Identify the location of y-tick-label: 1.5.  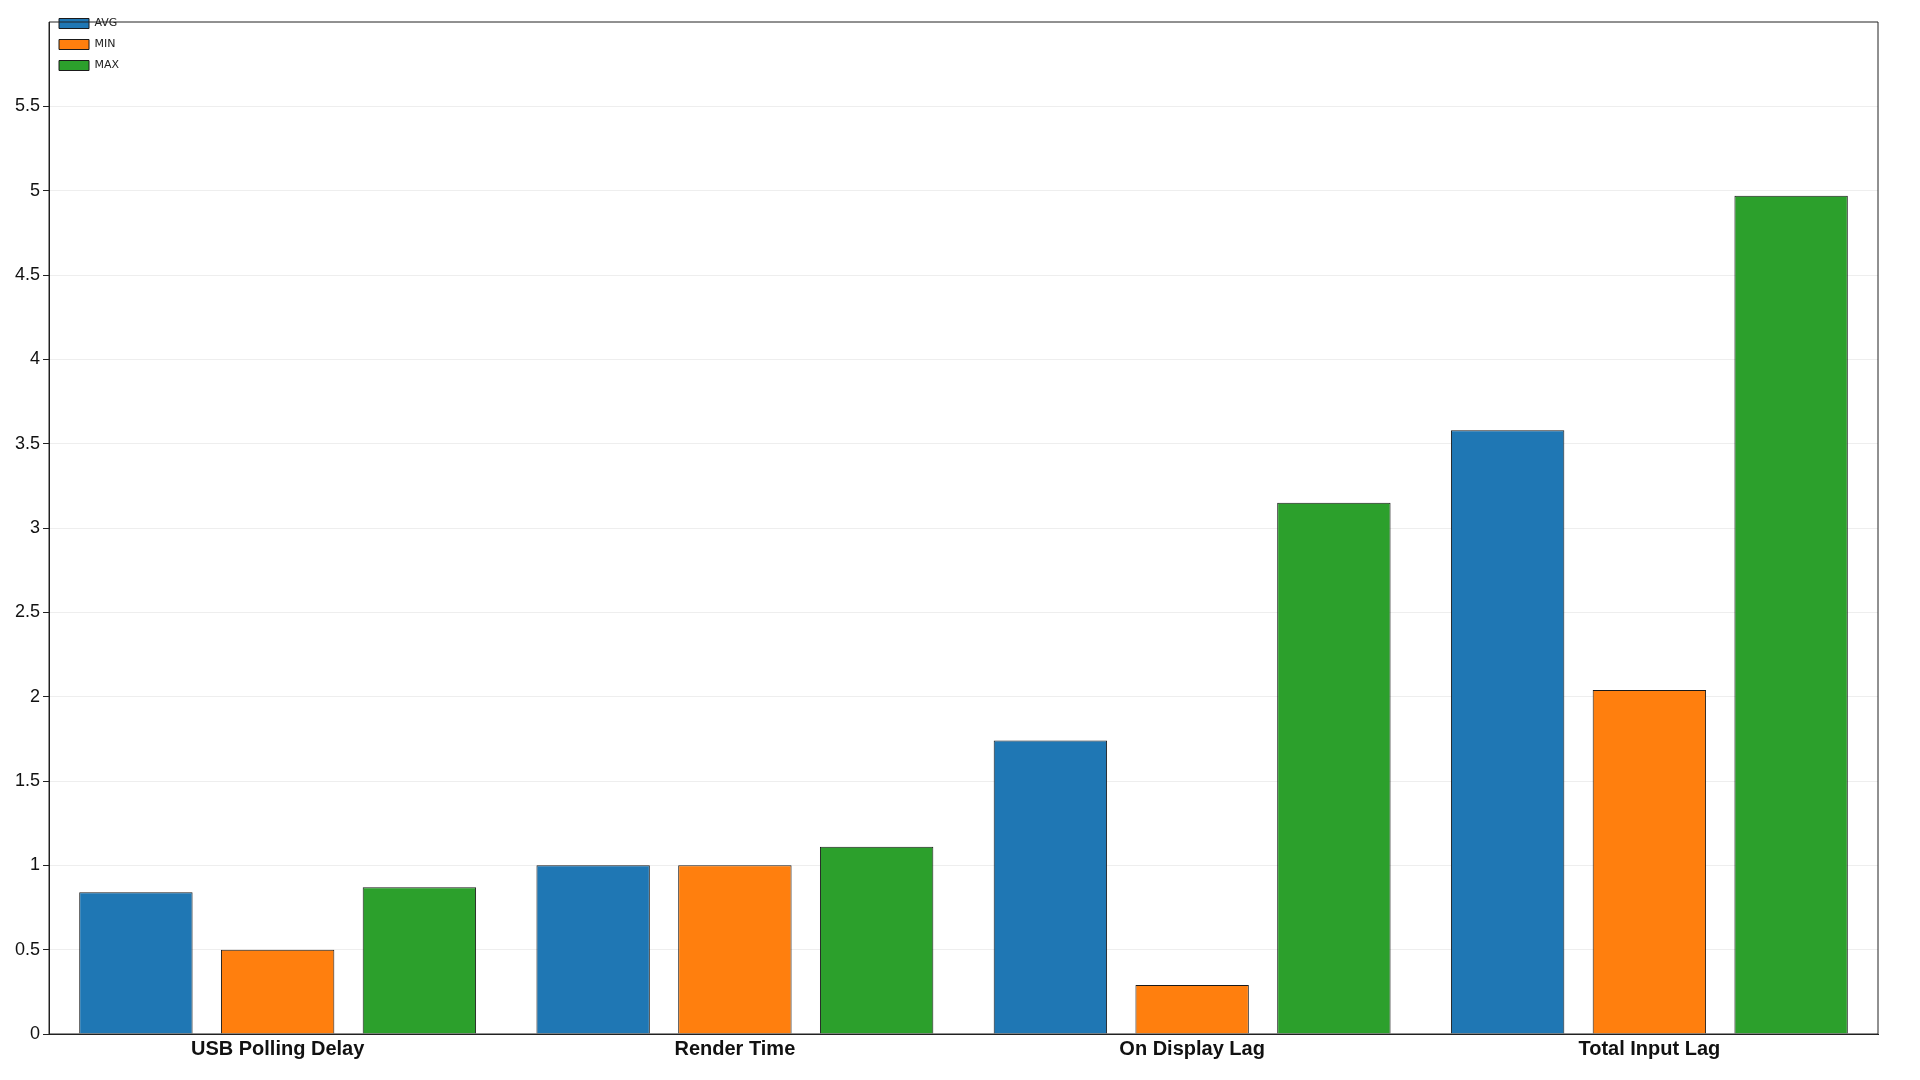
(27, 779).